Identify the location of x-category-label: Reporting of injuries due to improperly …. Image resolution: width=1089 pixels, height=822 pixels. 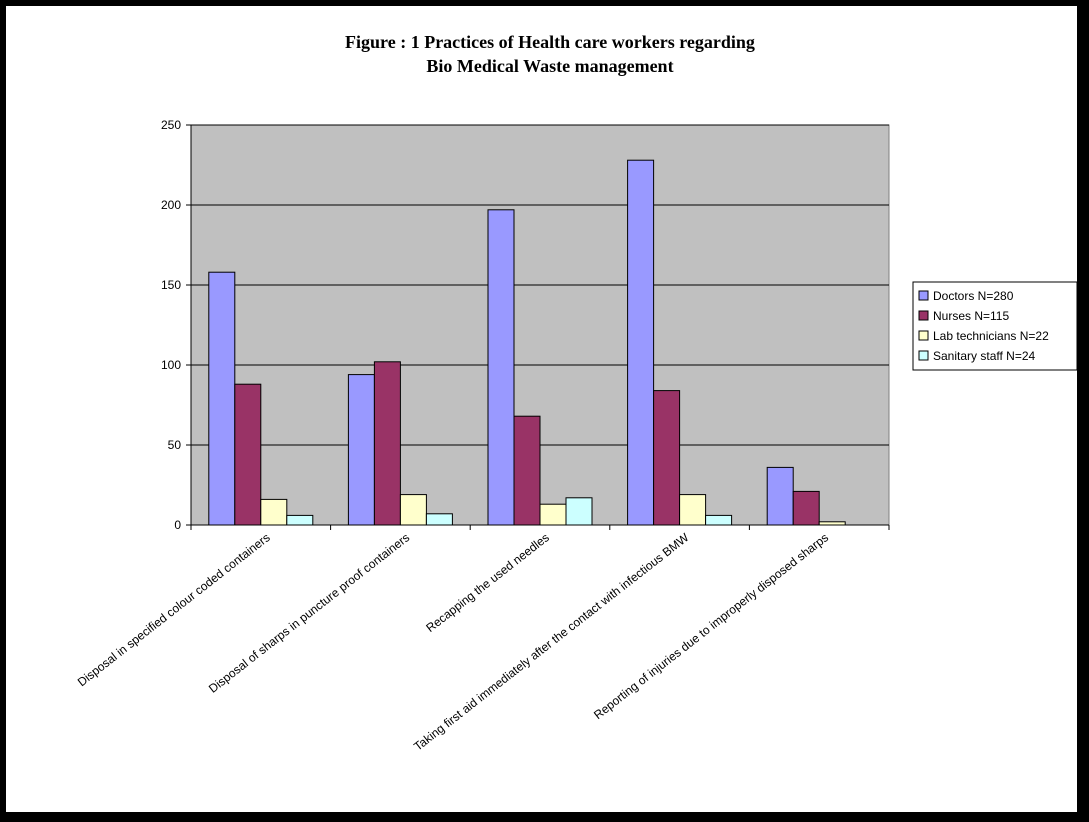
(711, 626).